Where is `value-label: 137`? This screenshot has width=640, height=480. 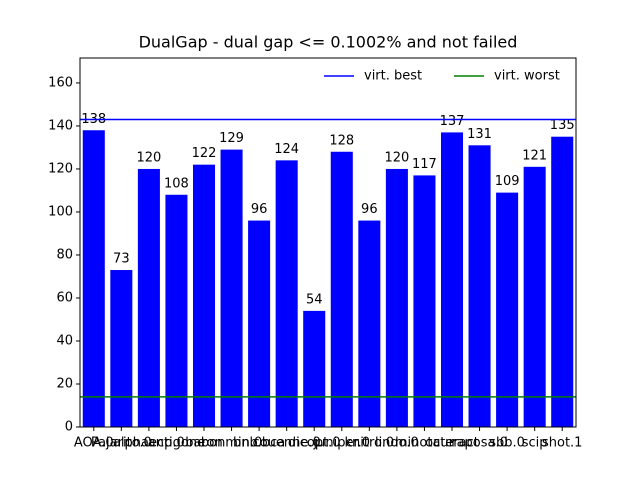
value-label: 137 is located at coordinates (452, 121).